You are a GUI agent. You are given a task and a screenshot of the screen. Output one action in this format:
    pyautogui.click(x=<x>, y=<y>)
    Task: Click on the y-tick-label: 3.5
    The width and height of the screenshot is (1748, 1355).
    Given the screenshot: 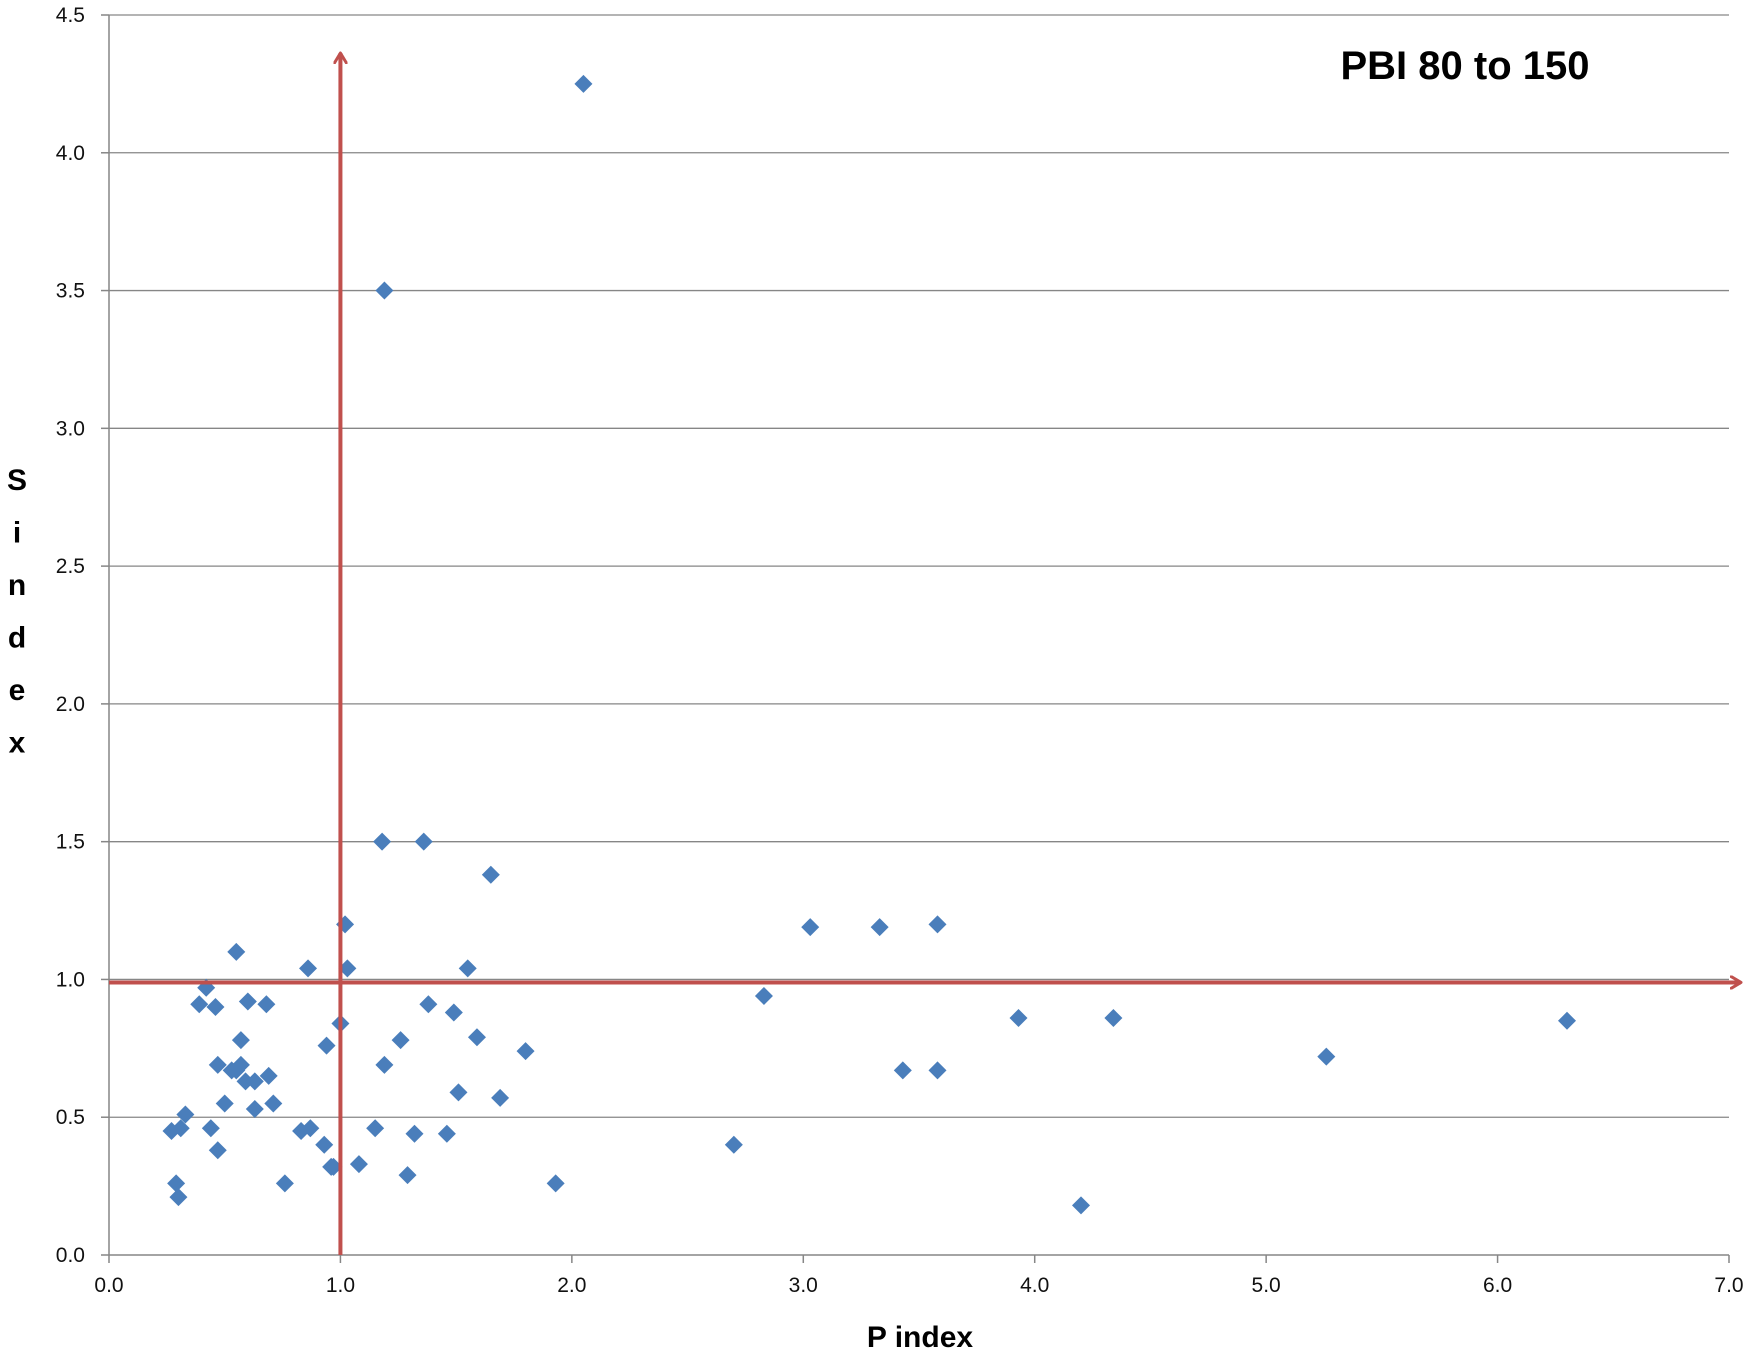 What is the action you would take?
    pyautogui.click(x=70, y=291)
    